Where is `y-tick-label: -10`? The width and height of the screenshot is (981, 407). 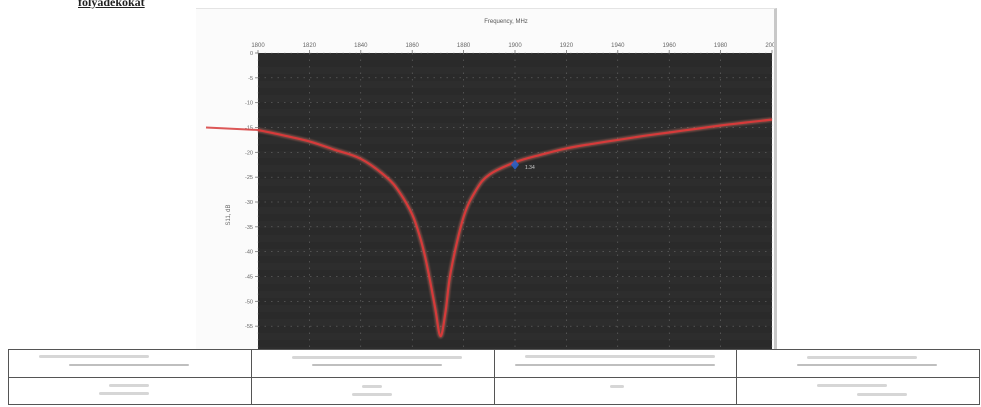
y-tick-label: -10 is located at coordinates (249, 104).